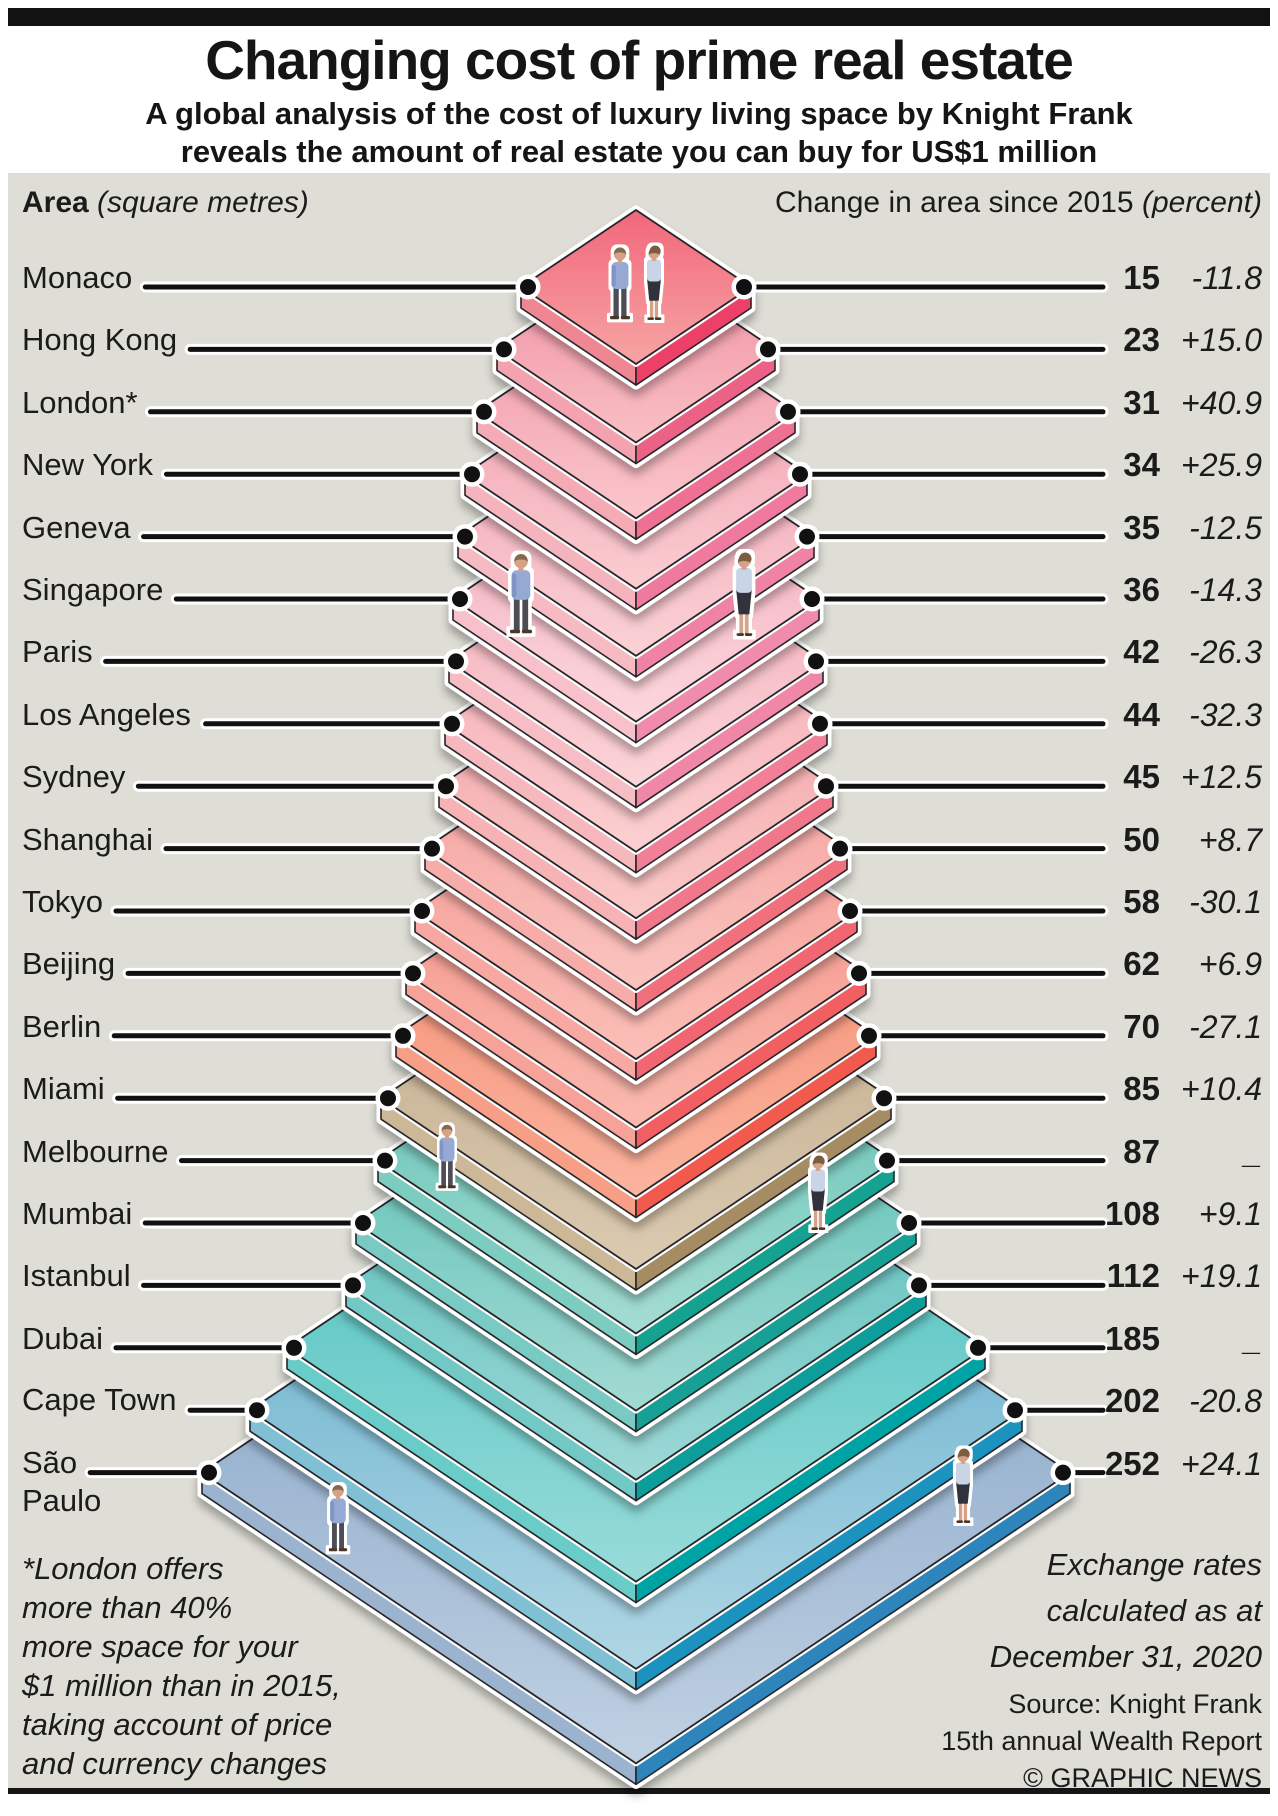  Describe the element at coordinates (175, 1763) in the screenshot. I see `footnote-london-line: and currency changes` at that location.